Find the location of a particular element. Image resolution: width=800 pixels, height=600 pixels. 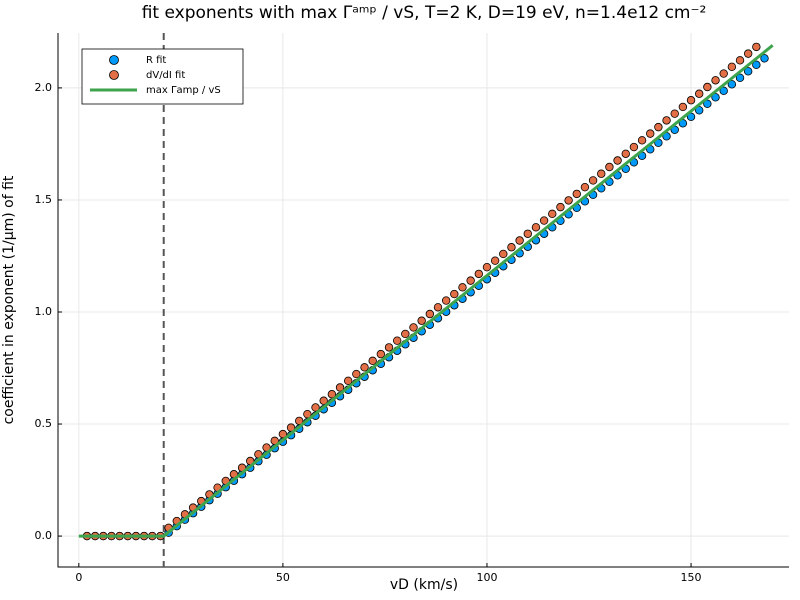

legend-label: dV/dI fit is located at coordinates (165, 75).